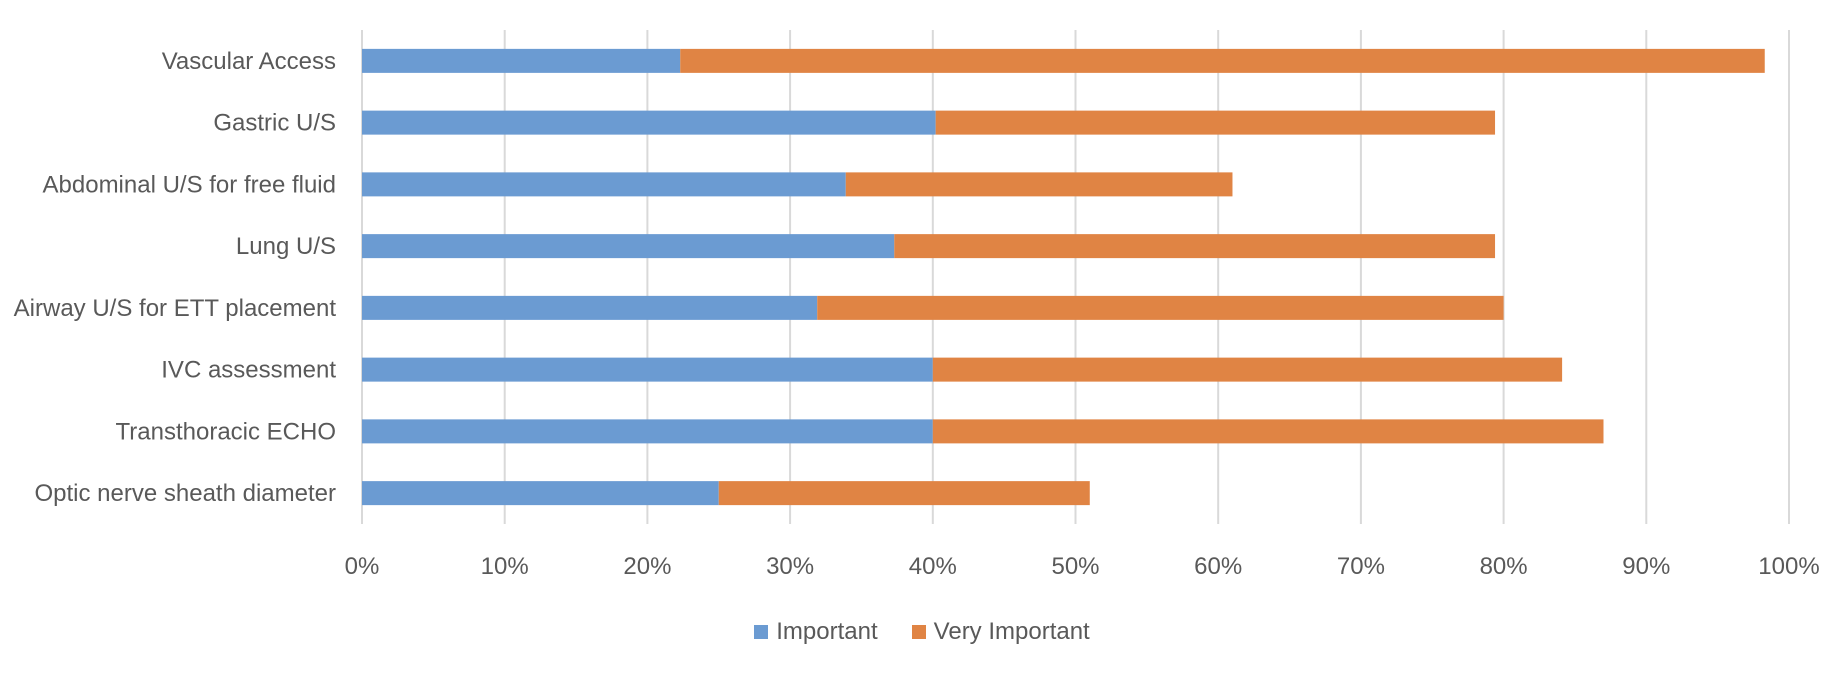 Image resolution: width=1844 pixels, height=676 pixels. Describe the element at coordinates (1646, 566) in the screenshot. I see `x-tick-label: 90%` at that location.